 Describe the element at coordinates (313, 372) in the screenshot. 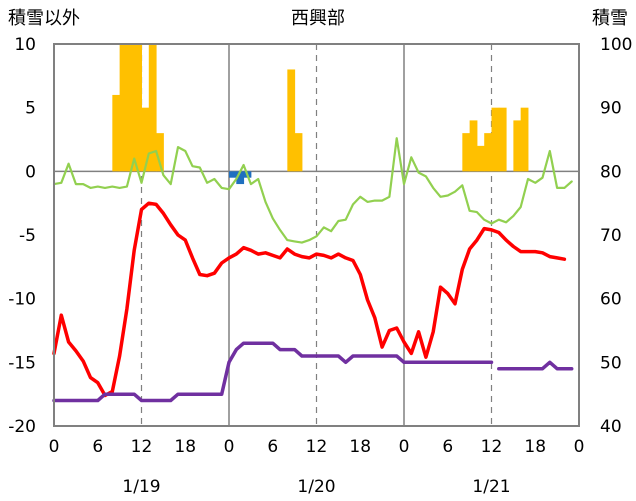

I see `snow-depth-line` at that location.